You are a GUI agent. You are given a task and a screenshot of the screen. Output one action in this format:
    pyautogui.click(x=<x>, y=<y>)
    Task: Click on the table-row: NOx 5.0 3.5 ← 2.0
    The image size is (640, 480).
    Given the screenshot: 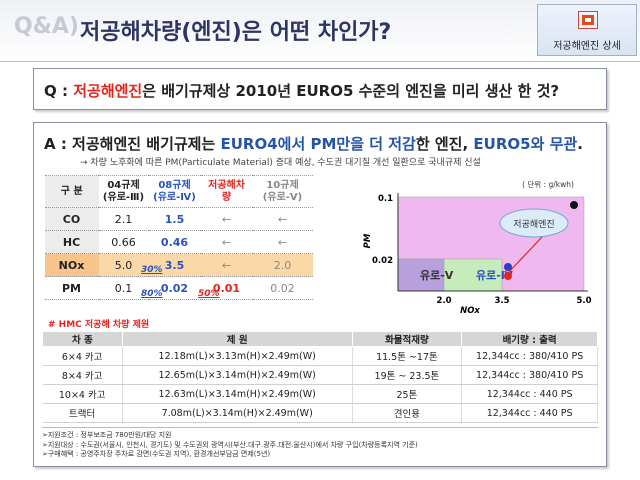 What is the action you would take?
    pyautogui.click(x=178, y=265)
    